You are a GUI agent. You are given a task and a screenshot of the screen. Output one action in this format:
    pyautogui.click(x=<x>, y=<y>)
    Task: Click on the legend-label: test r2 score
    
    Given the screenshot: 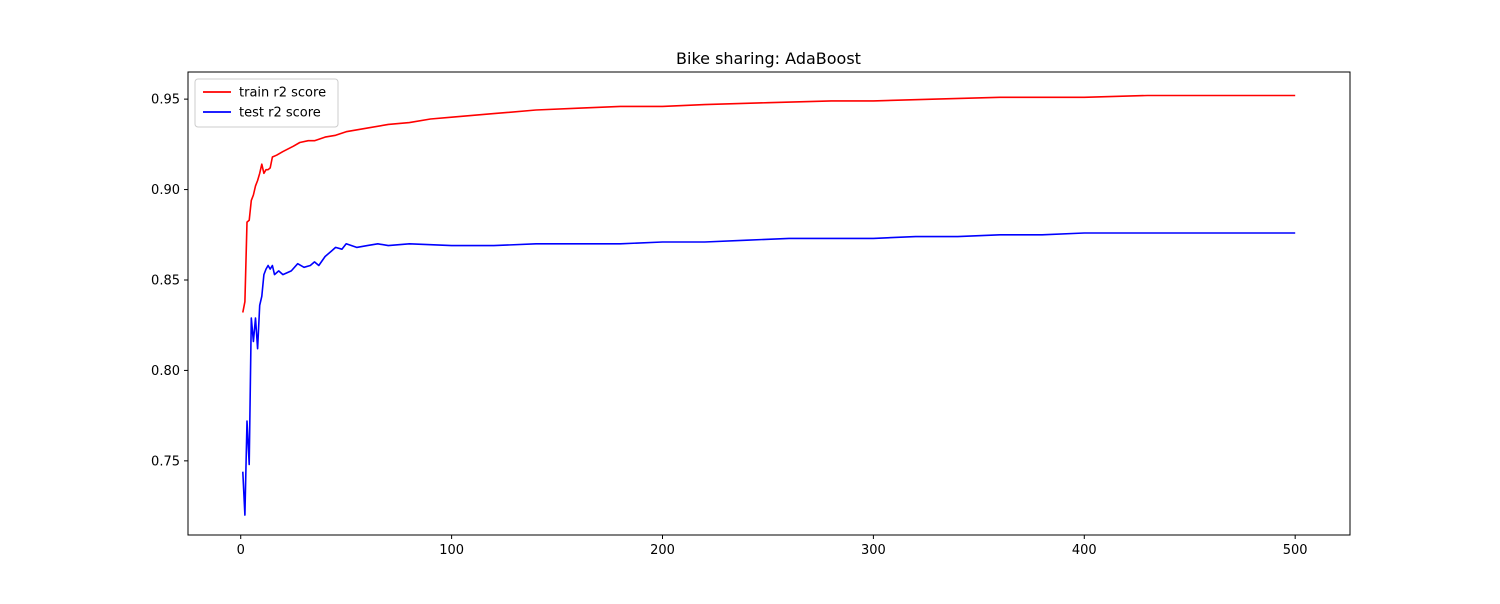 What is the action you would take?
    pyautogui.click(x=280, y=113)
    